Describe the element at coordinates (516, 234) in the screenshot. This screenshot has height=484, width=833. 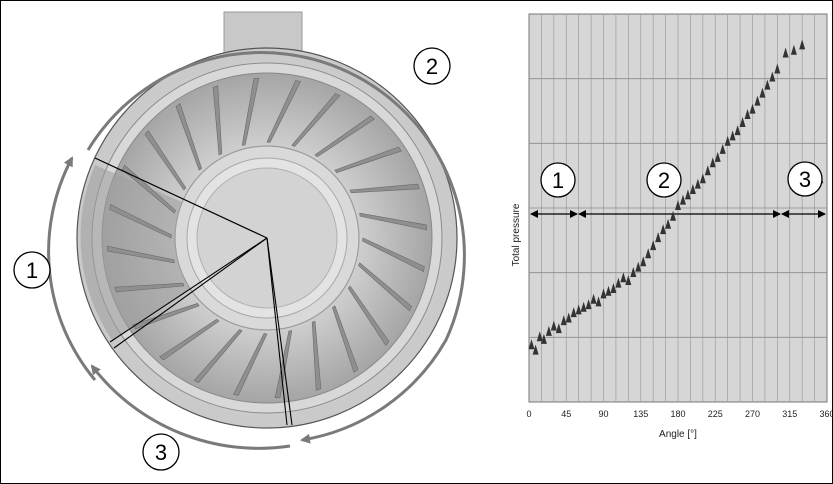
I see `y-axis-title: Total pressure` at that location.